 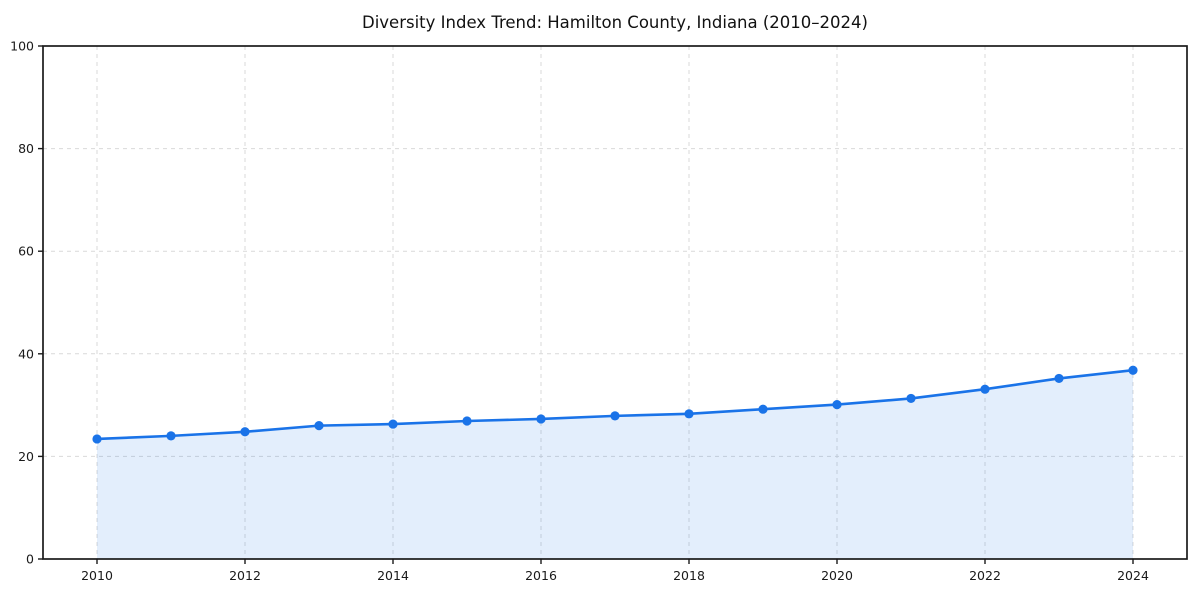 What do you see at coordinates (1059, 378) in the screenshot?
I see `data-point-2023` at bounding box center [1059, 378].